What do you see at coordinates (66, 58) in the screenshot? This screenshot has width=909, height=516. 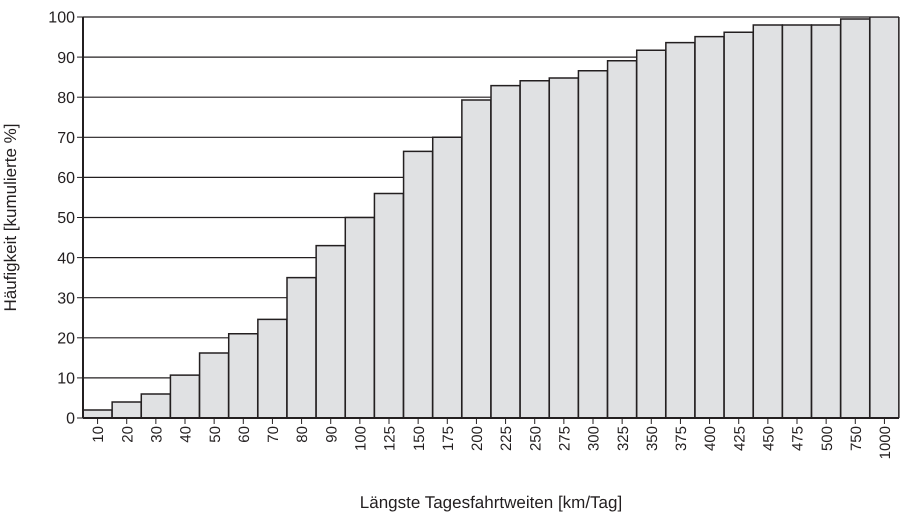 I see `y-tick-label: 90` at bounding box center [66, 58].